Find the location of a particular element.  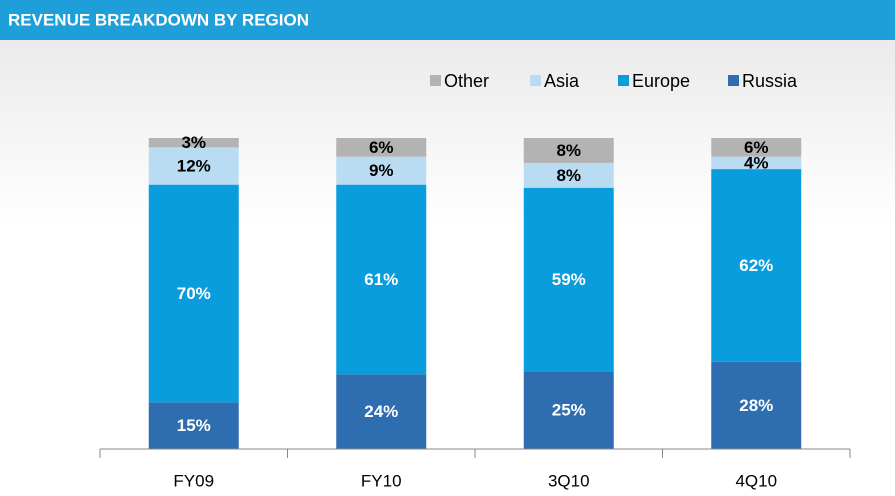

data-label: 62% is located at coordinates (756, 265).